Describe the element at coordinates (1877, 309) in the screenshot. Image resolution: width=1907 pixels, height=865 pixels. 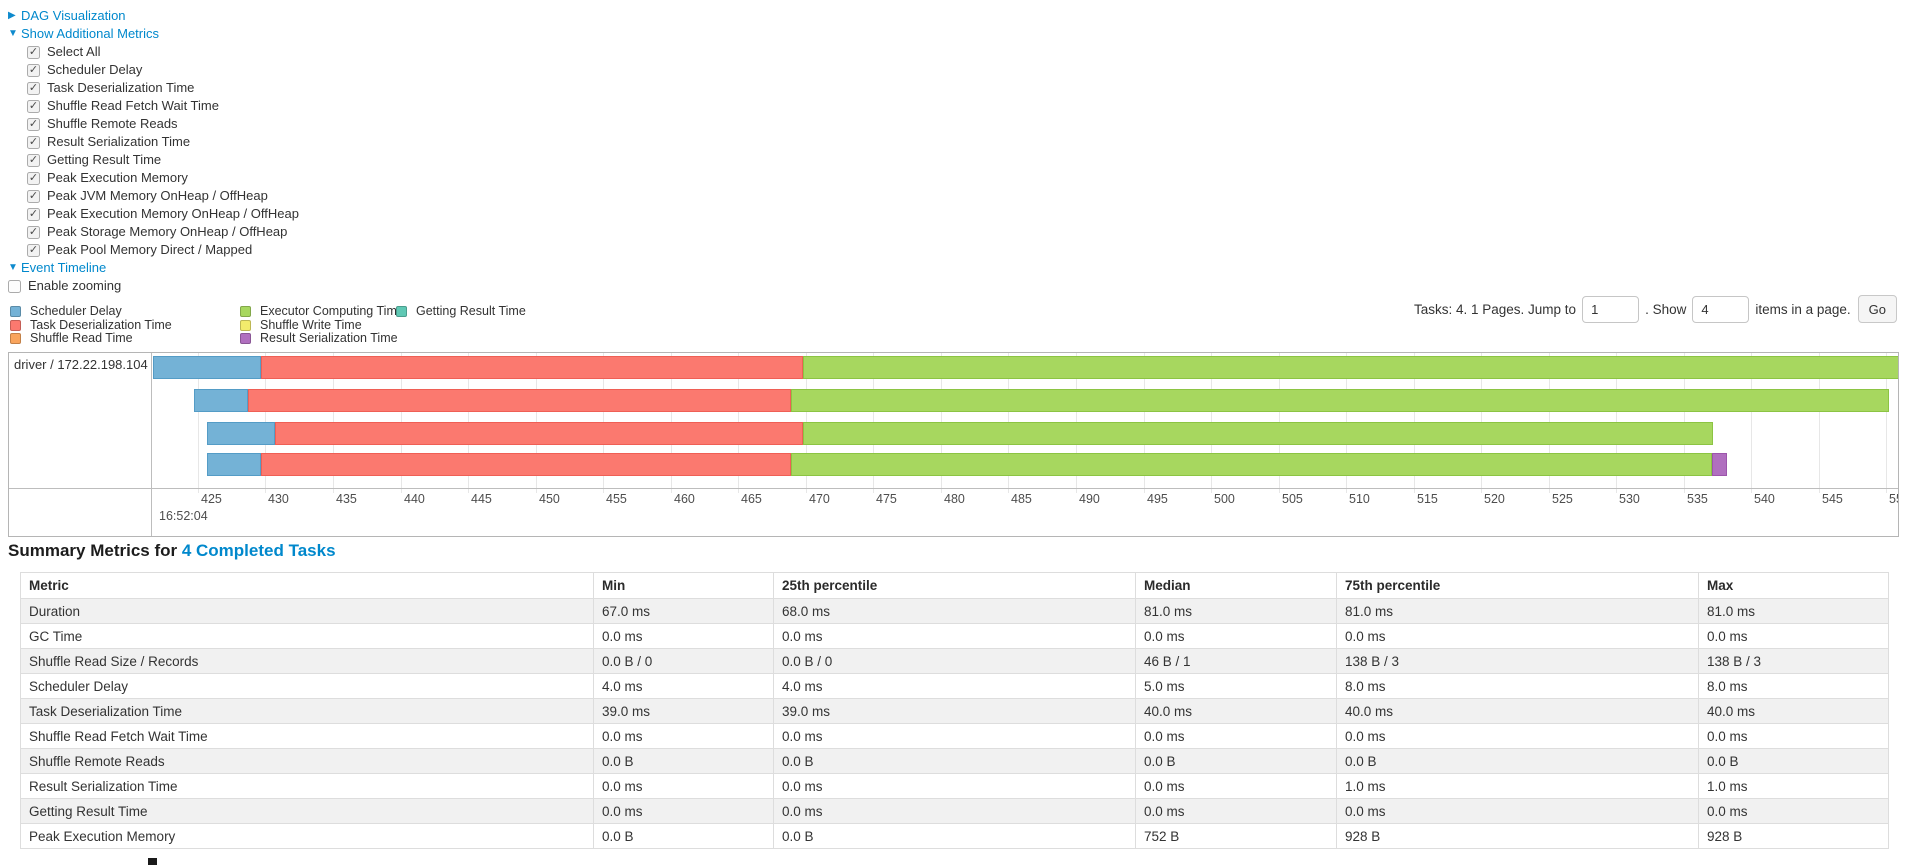
I see `go-button: Go` at that location.